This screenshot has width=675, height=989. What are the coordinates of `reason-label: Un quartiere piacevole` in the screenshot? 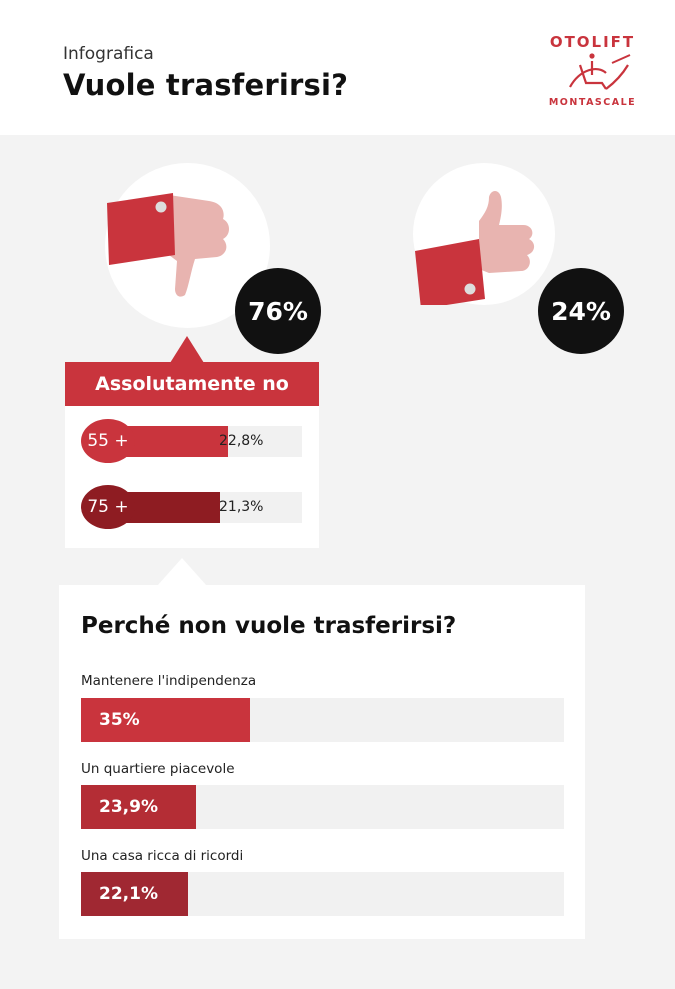 It's located at (158, 769).